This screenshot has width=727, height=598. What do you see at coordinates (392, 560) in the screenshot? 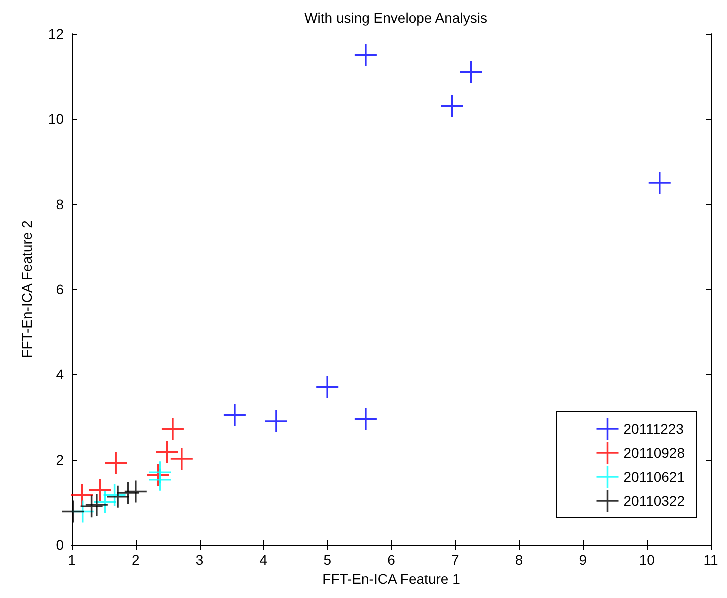
I see `x-tick-label: 6` at bounding box center [392, 560].